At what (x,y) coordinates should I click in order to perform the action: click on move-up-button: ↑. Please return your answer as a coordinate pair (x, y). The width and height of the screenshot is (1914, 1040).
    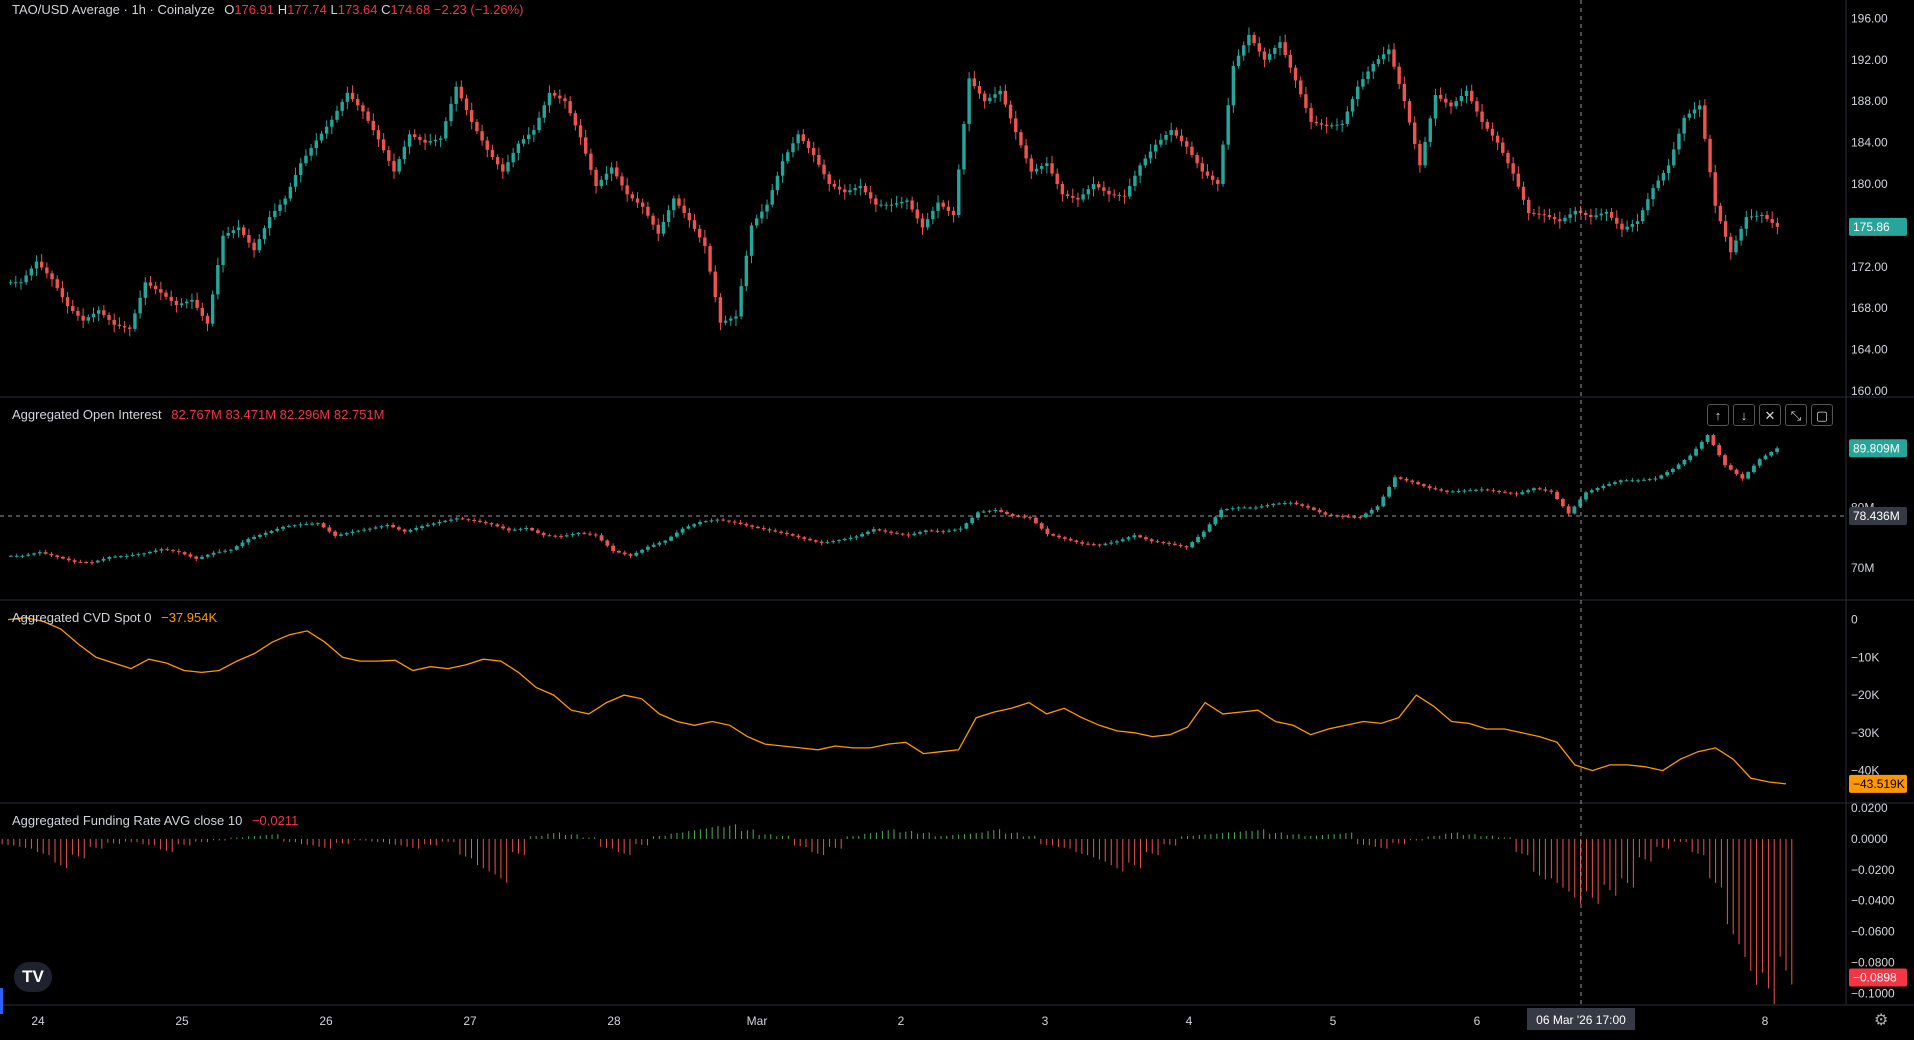
    Looking at the image, I should click on (1718, 415).